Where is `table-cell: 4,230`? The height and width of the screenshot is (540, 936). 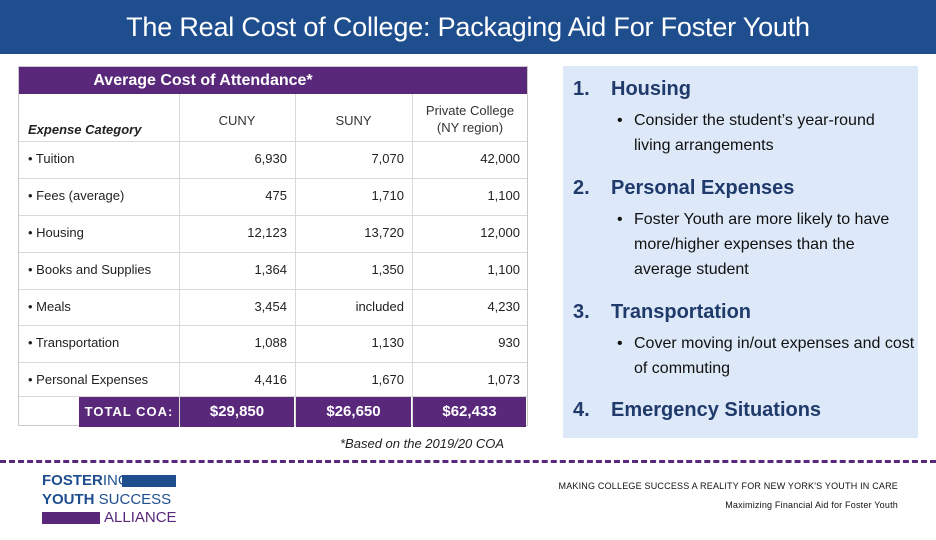
table-cell: 4,230 is located at coordinates (503, 306).